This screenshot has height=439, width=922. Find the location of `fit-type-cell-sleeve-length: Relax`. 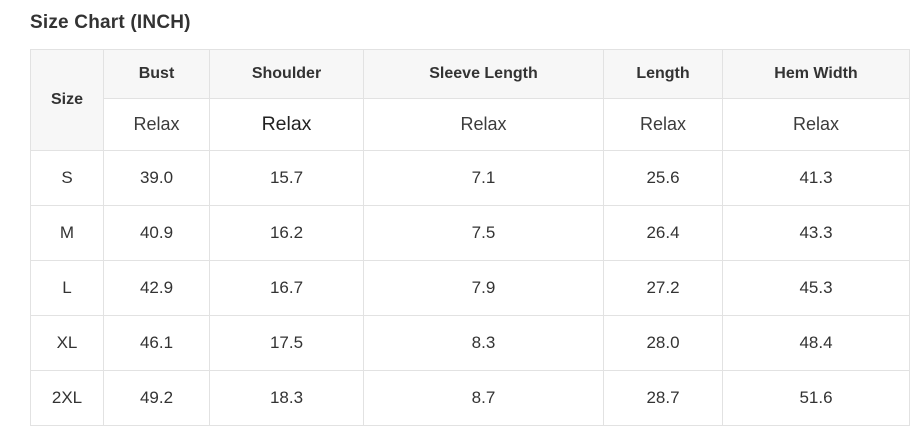

fit-type-cell-sleeve-length: Relax is located at coordinates (483, 124).